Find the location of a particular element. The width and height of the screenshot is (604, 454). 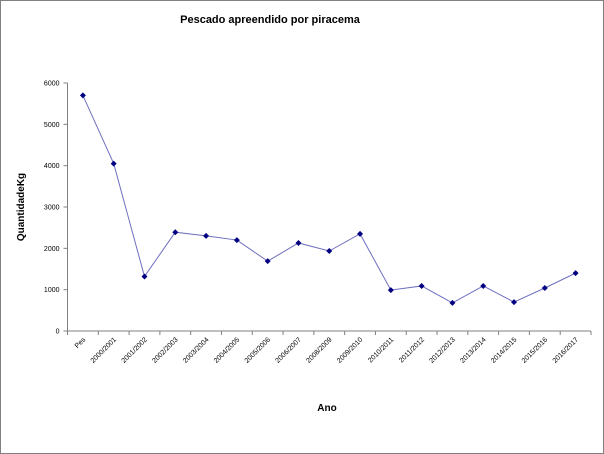

y-axis-label: QuantidadeKg is located at coordinates (21, 207).